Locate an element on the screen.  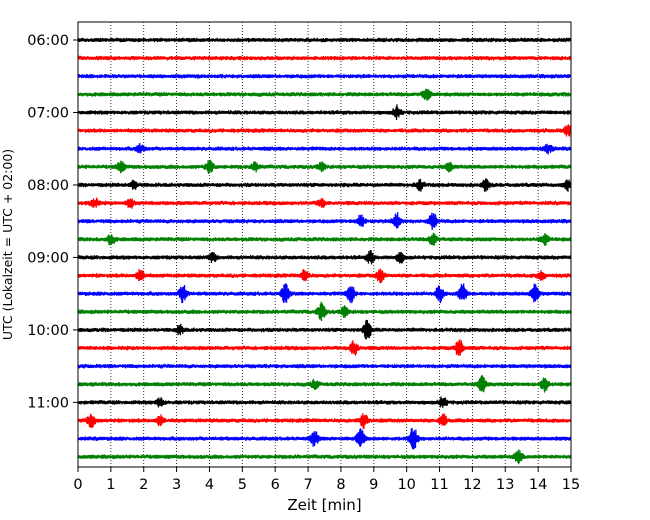
y-tick-label: 06:00 is located at coordinates (48, 41).